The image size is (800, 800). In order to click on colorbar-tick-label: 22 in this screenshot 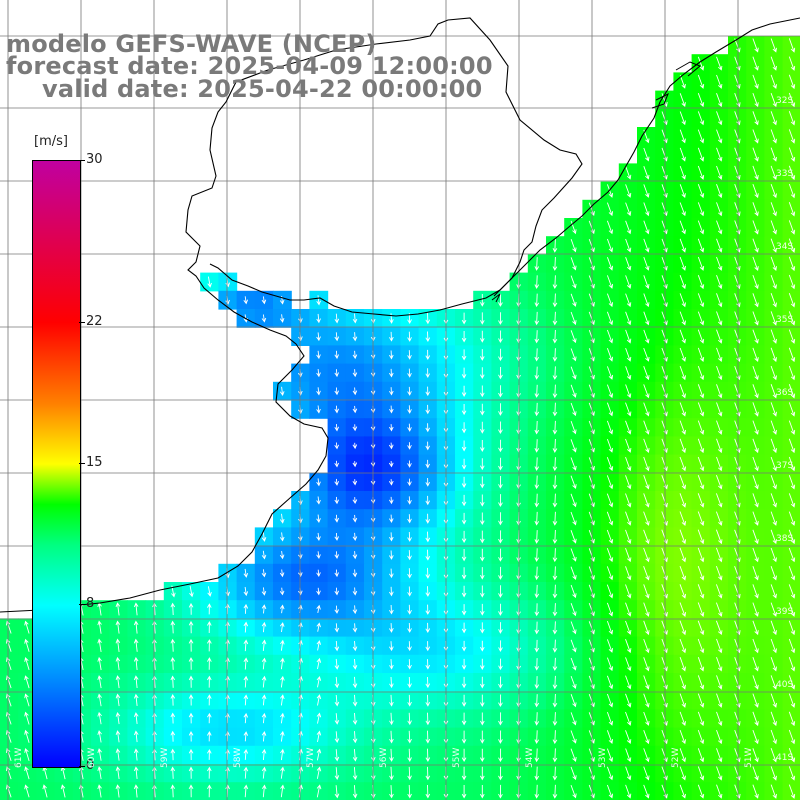, I will do `click(94, 321)`.